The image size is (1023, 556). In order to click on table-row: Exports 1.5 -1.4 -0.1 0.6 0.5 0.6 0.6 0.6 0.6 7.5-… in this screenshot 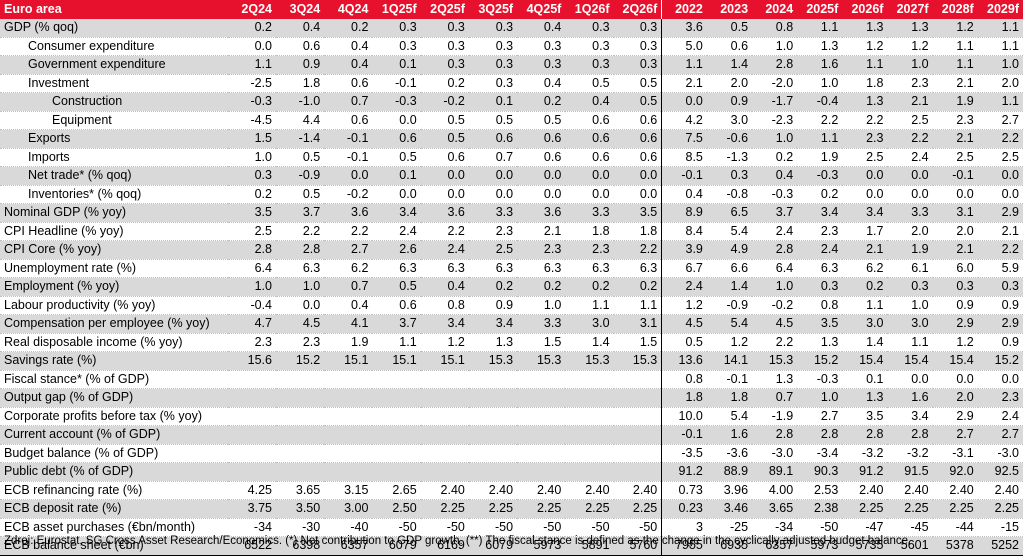, I will do `click(511, 139)`.